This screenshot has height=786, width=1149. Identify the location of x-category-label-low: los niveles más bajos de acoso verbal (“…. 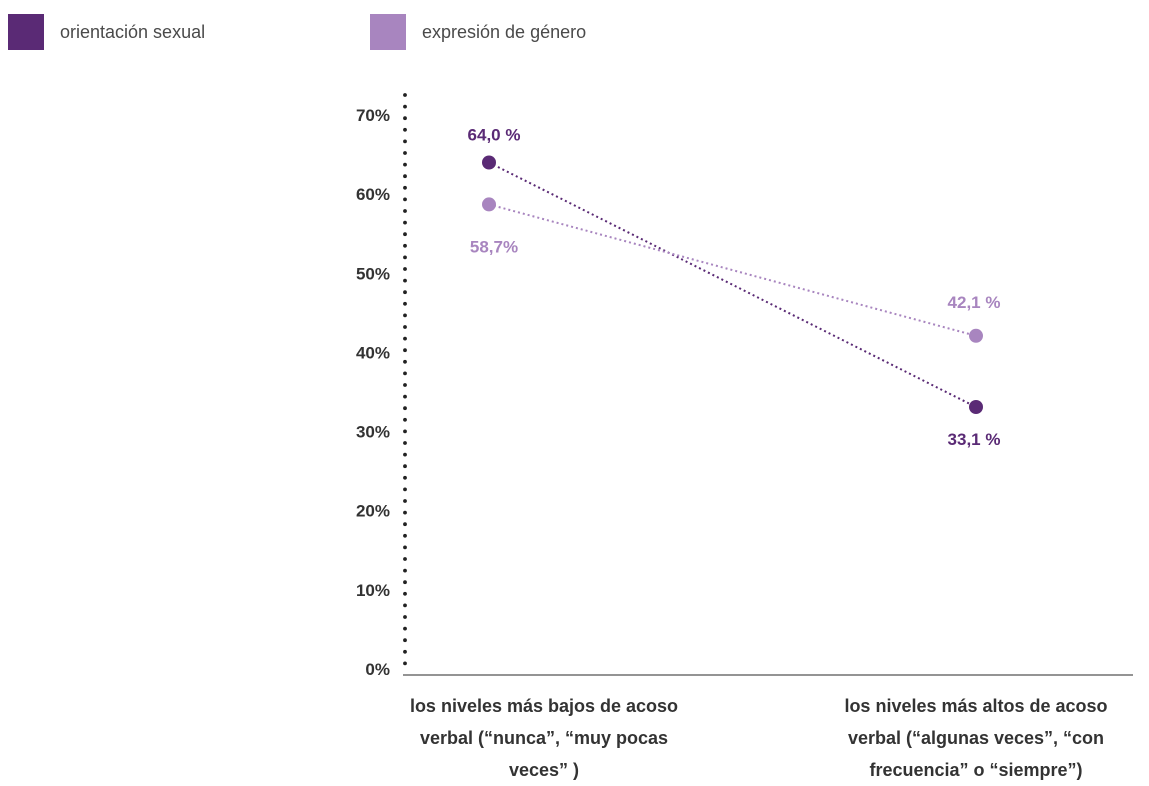
(544, 738).